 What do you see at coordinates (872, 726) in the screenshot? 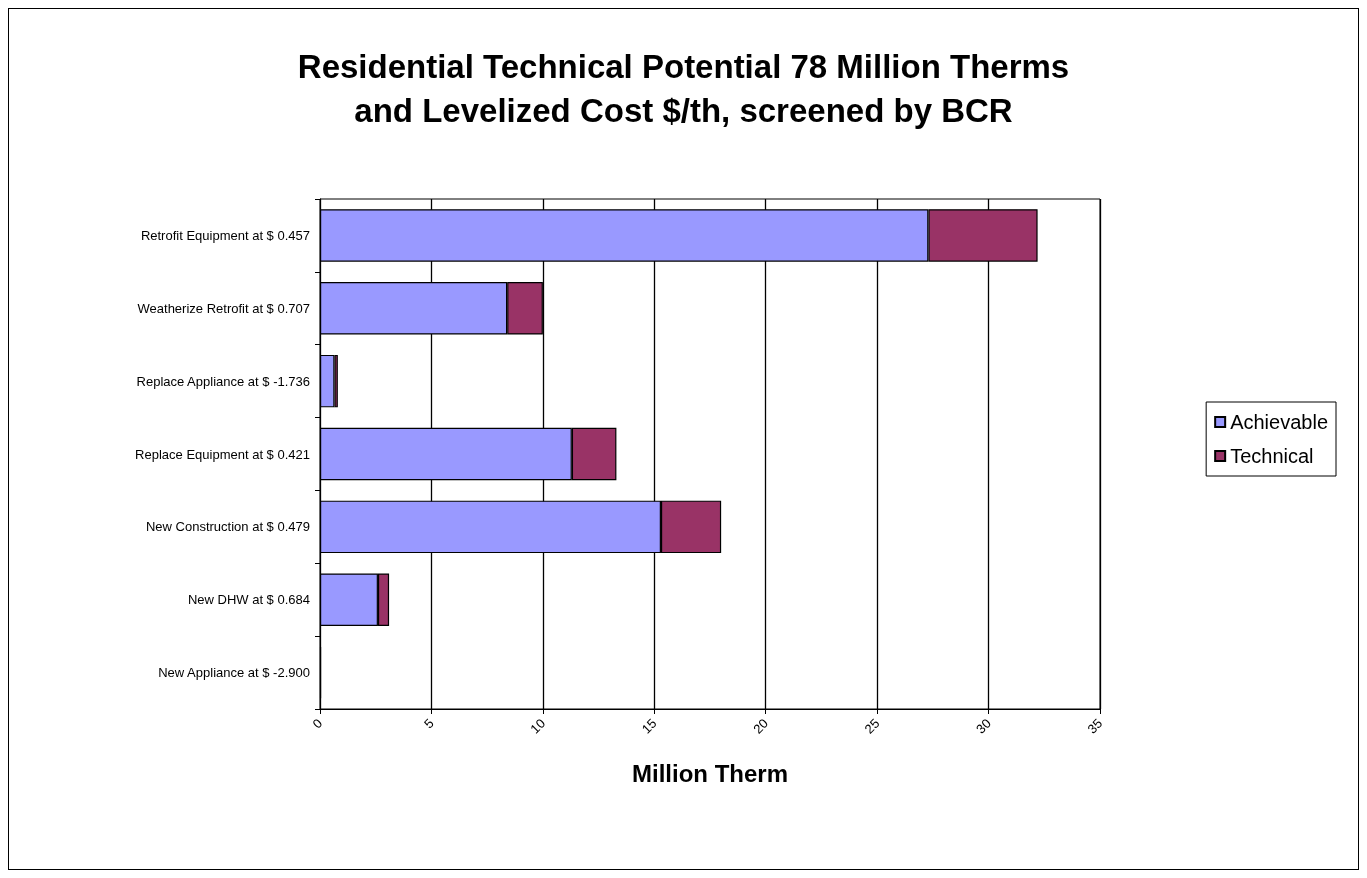
I see `x-tick-label: 25` at bounding box center [872, 726].